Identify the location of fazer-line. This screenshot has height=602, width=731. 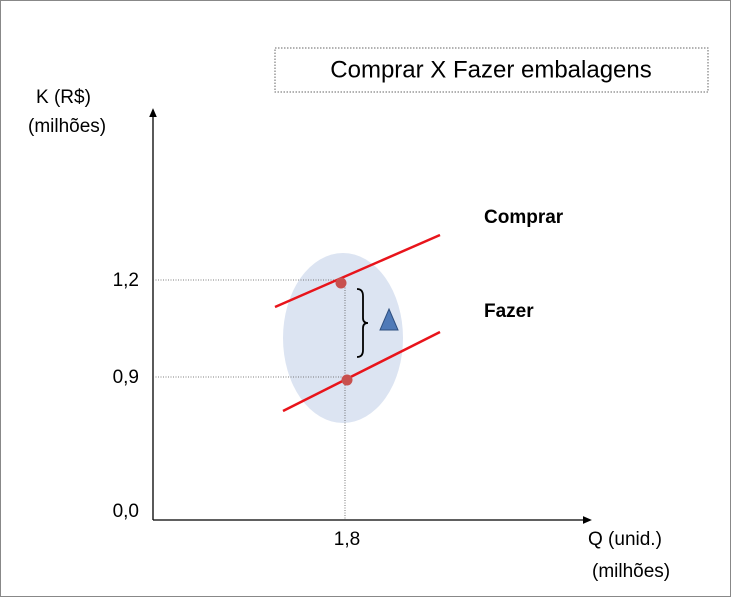
(361, 371).